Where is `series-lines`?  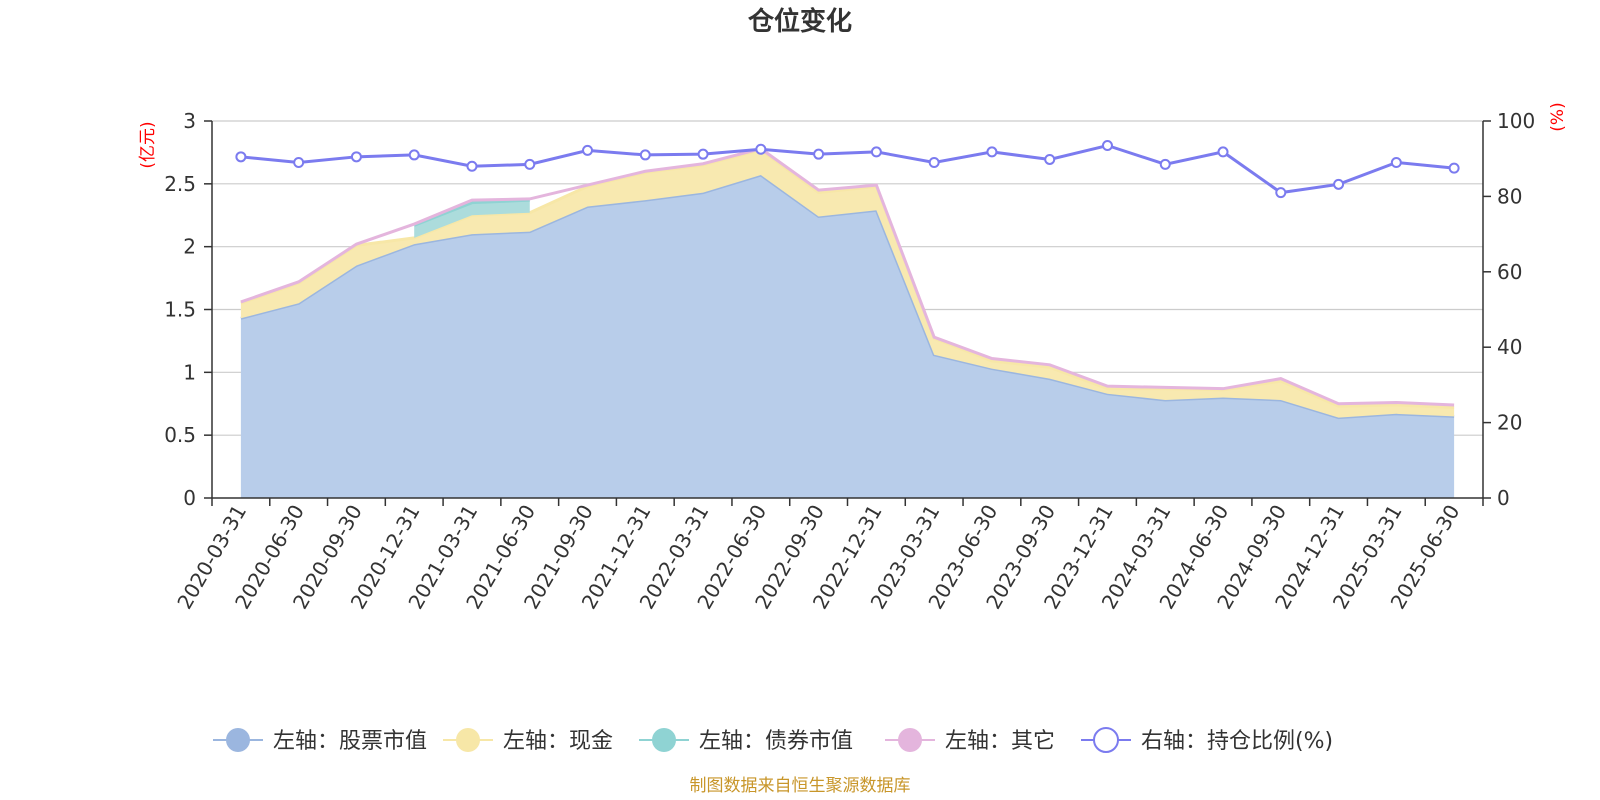
series-lines is located at coordinates (847, 169).